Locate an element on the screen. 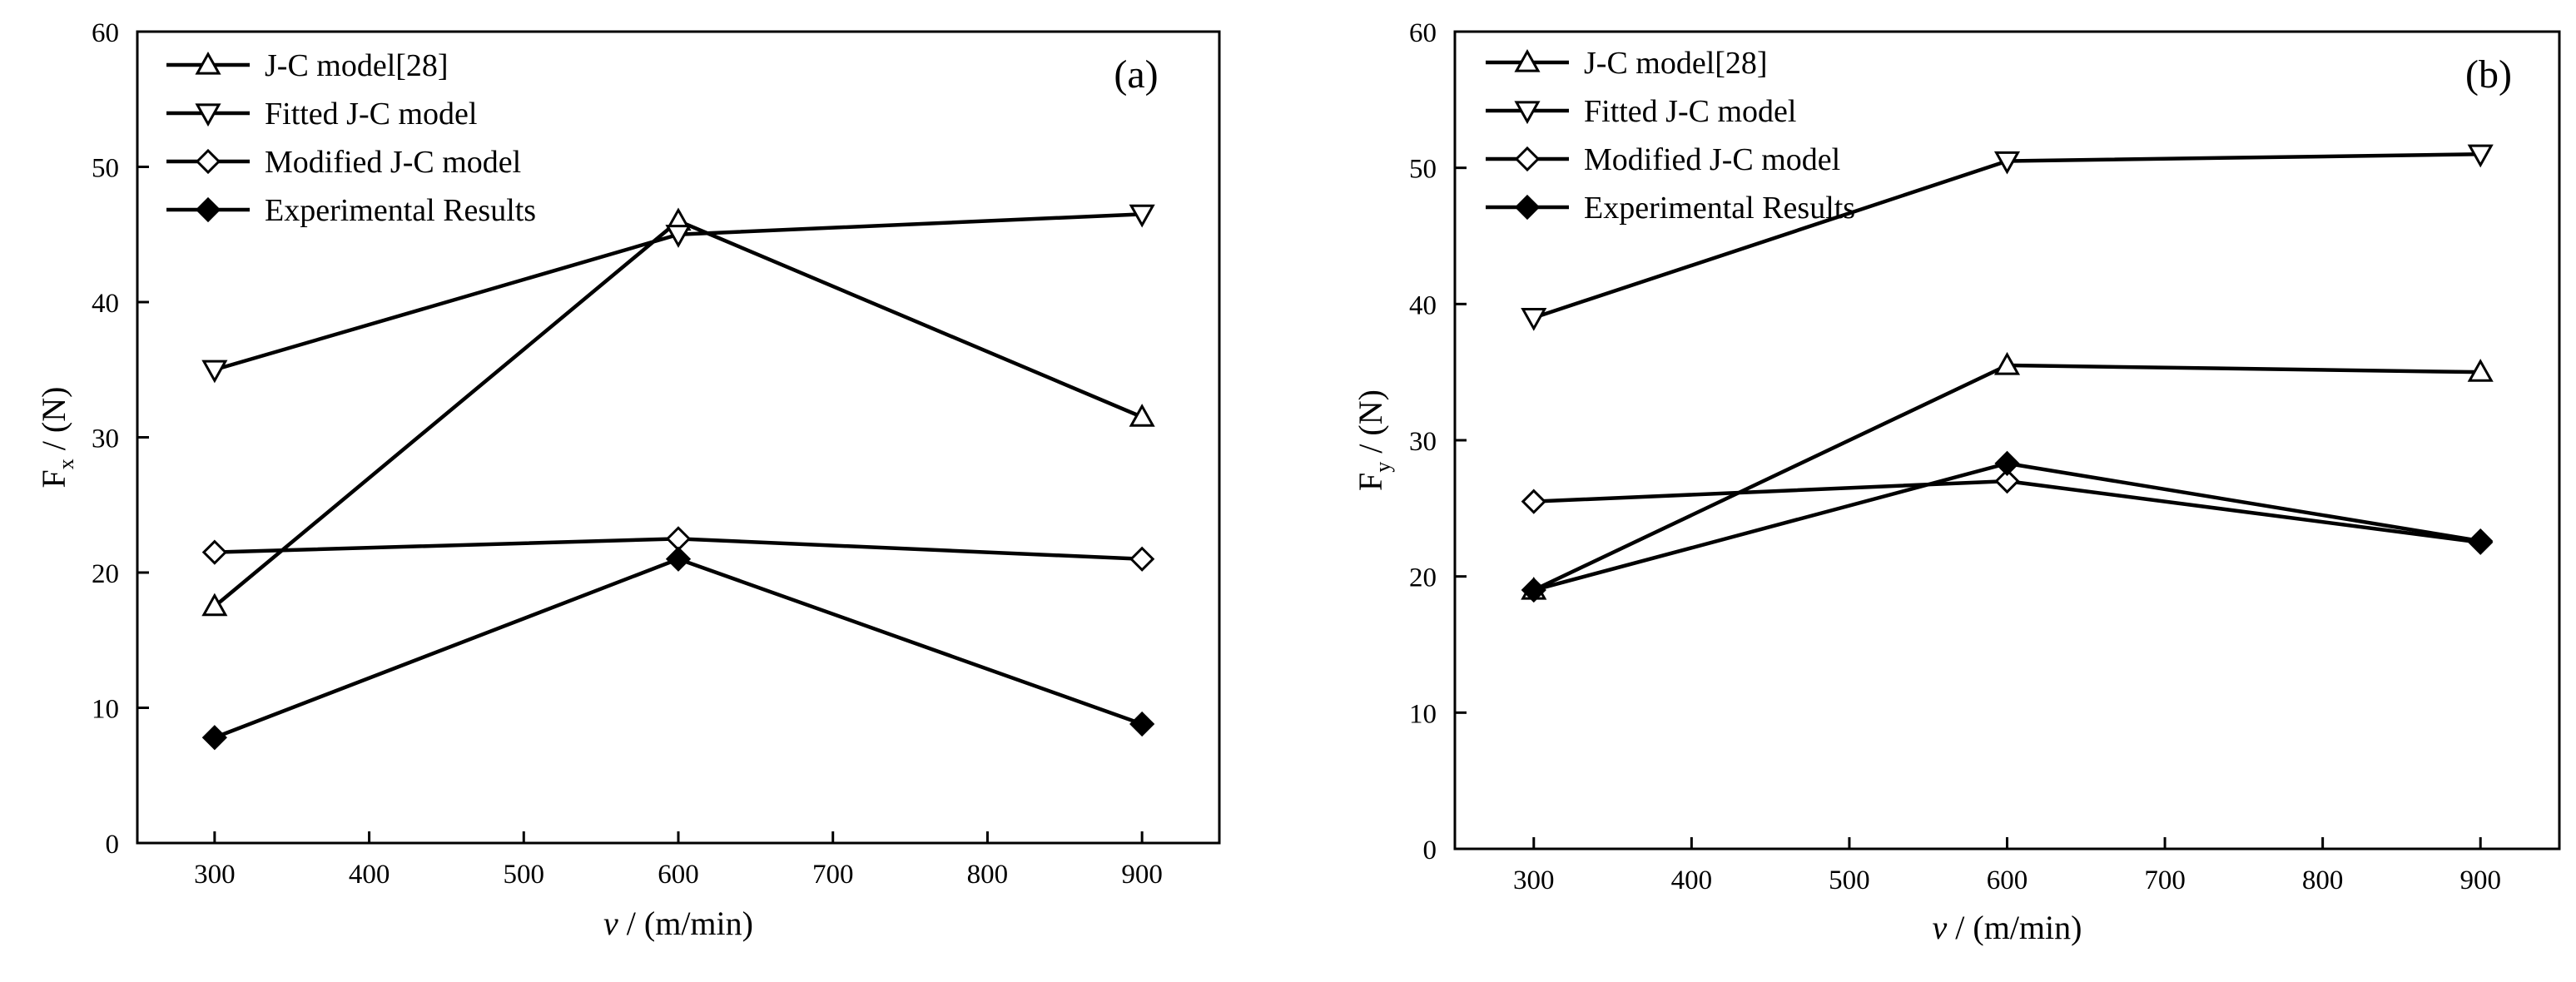 This screenshot has width=2576, height=982. x-axis-unit: / (m/min) is located at coordinates (685, 923).